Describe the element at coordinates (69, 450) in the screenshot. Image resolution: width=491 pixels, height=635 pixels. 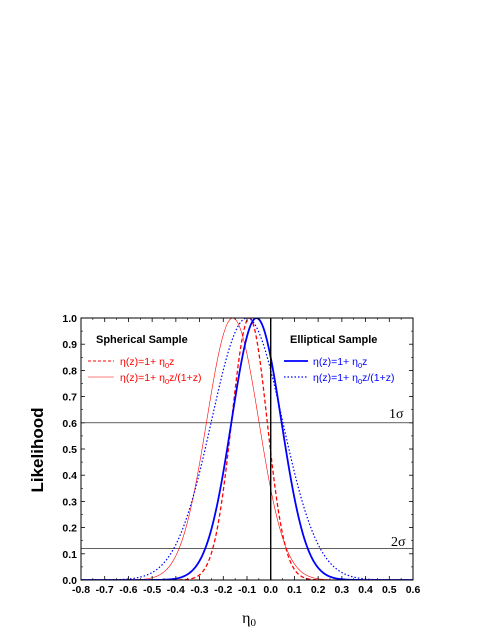
I see `y-tick-label: 0.5` at that location.